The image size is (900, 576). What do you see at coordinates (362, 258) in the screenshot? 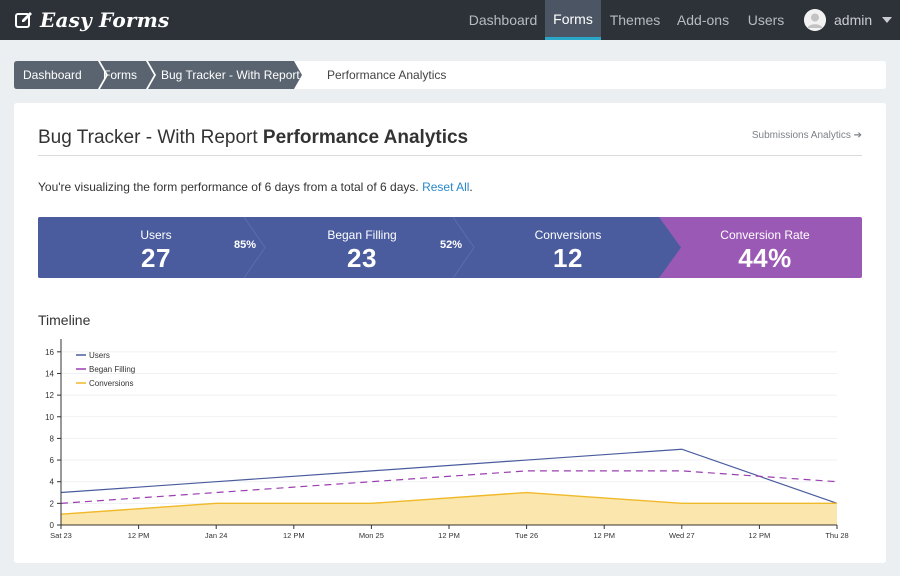
I see `stat-value: 23` at bounding box center [362, 258].